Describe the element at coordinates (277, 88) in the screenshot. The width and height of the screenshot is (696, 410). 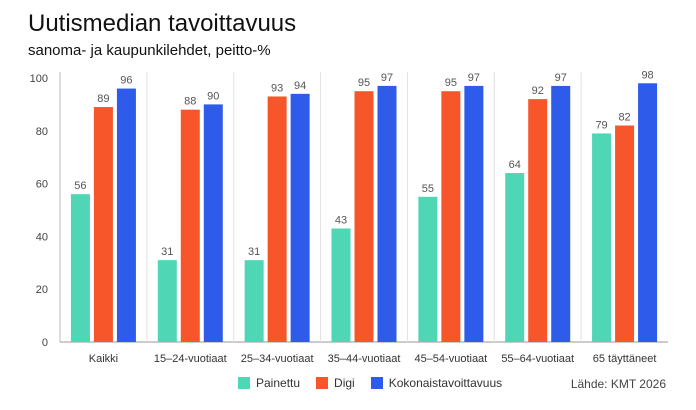
I see `data-label: 93` at that location.